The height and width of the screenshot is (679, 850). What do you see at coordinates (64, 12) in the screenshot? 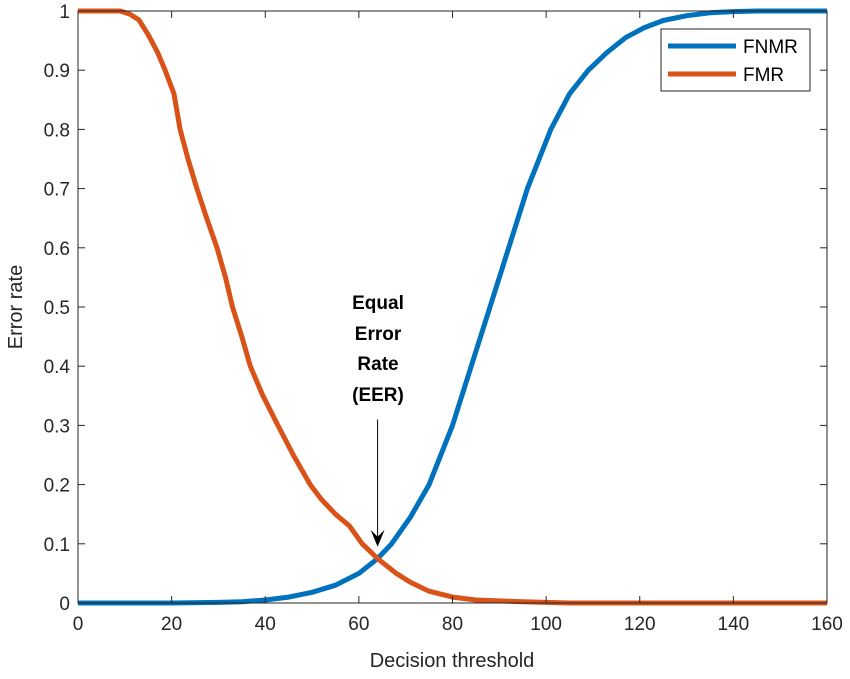
I see `y-tick-label: 1` at bounding box center [64, 12].